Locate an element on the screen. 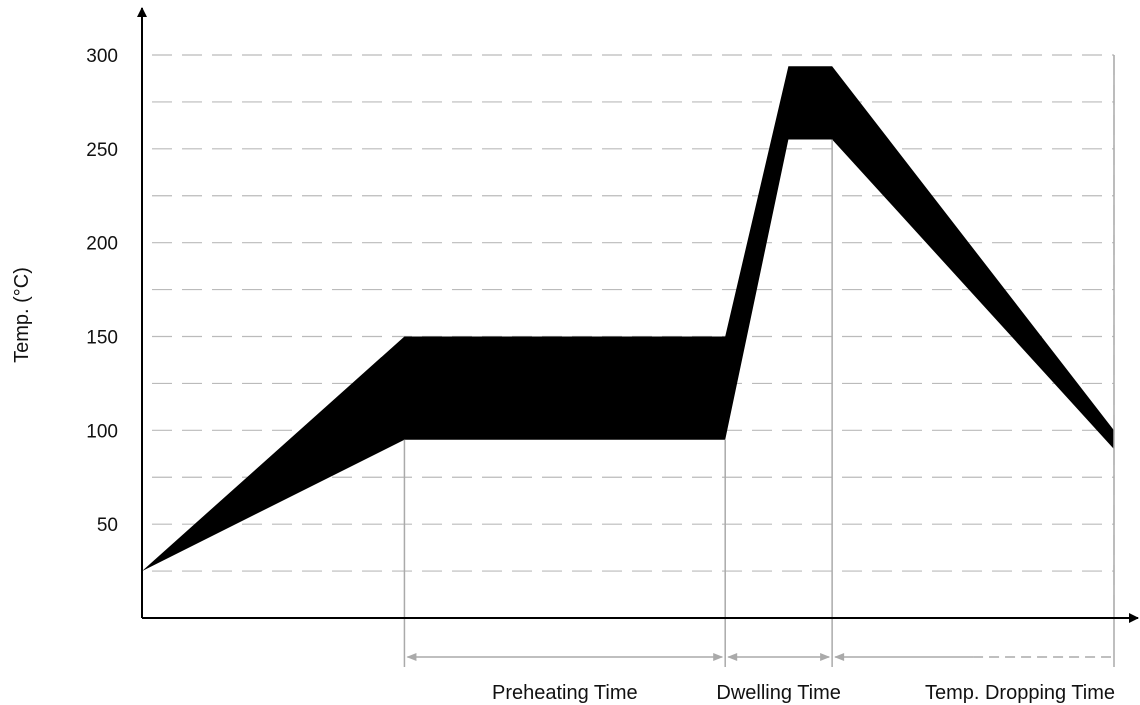 Image resolution: width=1140 pixels, height=705 pixels. y-tick-label-300: 300 is located at coordinates (102, 56).